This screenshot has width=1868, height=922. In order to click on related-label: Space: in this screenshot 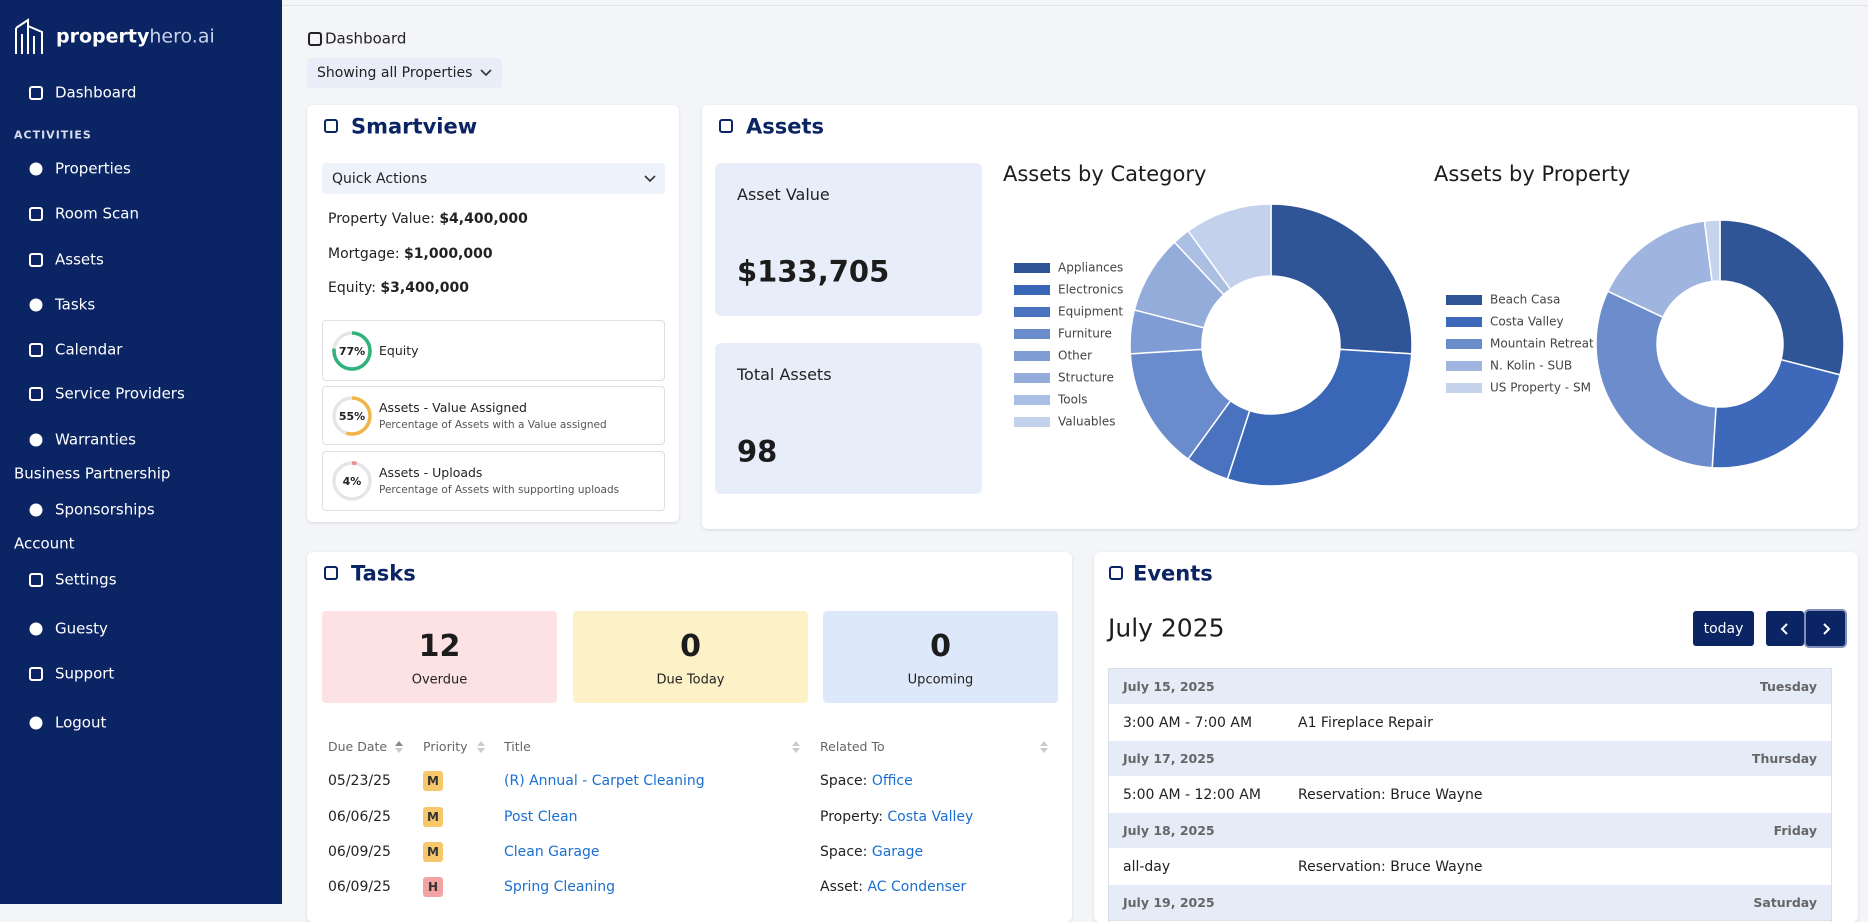, I will do `click(844, 852)`.